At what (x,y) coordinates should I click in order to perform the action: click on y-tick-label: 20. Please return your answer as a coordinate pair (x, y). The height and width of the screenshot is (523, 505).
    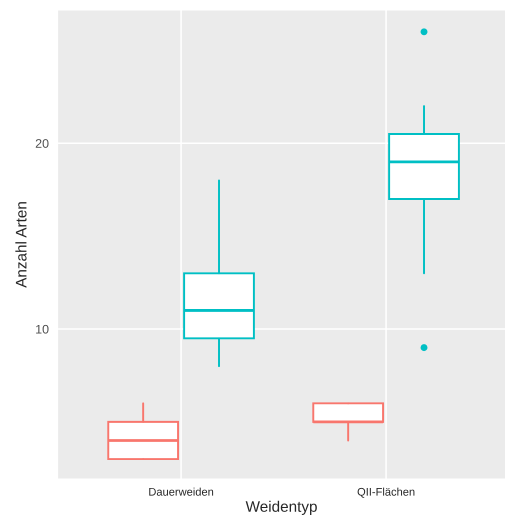
    Looking at the image, I should click on (42, 143).